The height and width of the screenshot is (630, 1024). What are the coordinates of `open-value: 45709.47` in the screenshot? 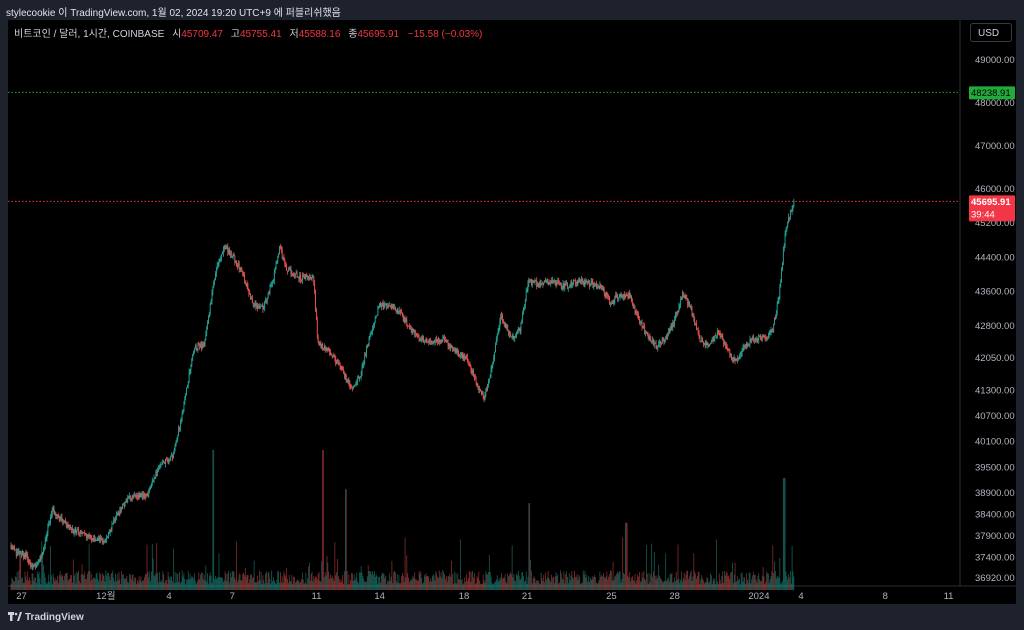 It's located at (202, 34).